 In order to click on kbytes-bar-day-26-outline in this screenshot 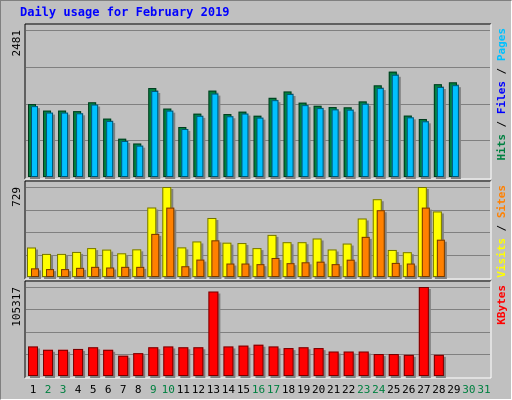, I will do `click(408, 365)`.